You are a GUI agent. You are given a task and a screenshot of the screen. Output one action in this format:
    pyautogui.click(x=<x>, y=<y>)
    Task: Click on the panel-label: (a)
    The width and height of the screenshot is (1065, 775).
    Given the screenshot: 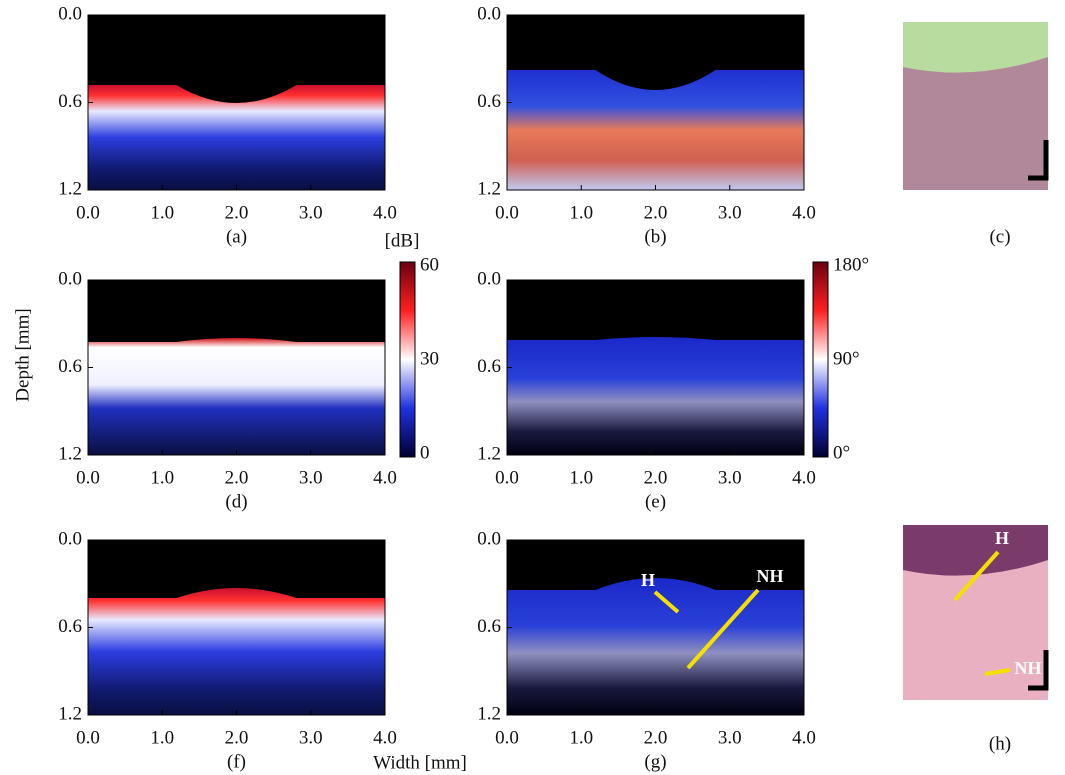 What is the action you would take?
    pyautogui.click(x=236, y=236)
    